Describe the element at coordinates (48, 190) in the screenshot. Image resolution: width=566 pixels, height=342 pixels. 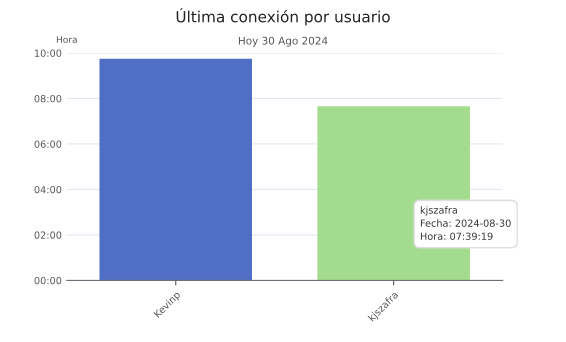
I see `y-tick-label: 04:00` at that location.